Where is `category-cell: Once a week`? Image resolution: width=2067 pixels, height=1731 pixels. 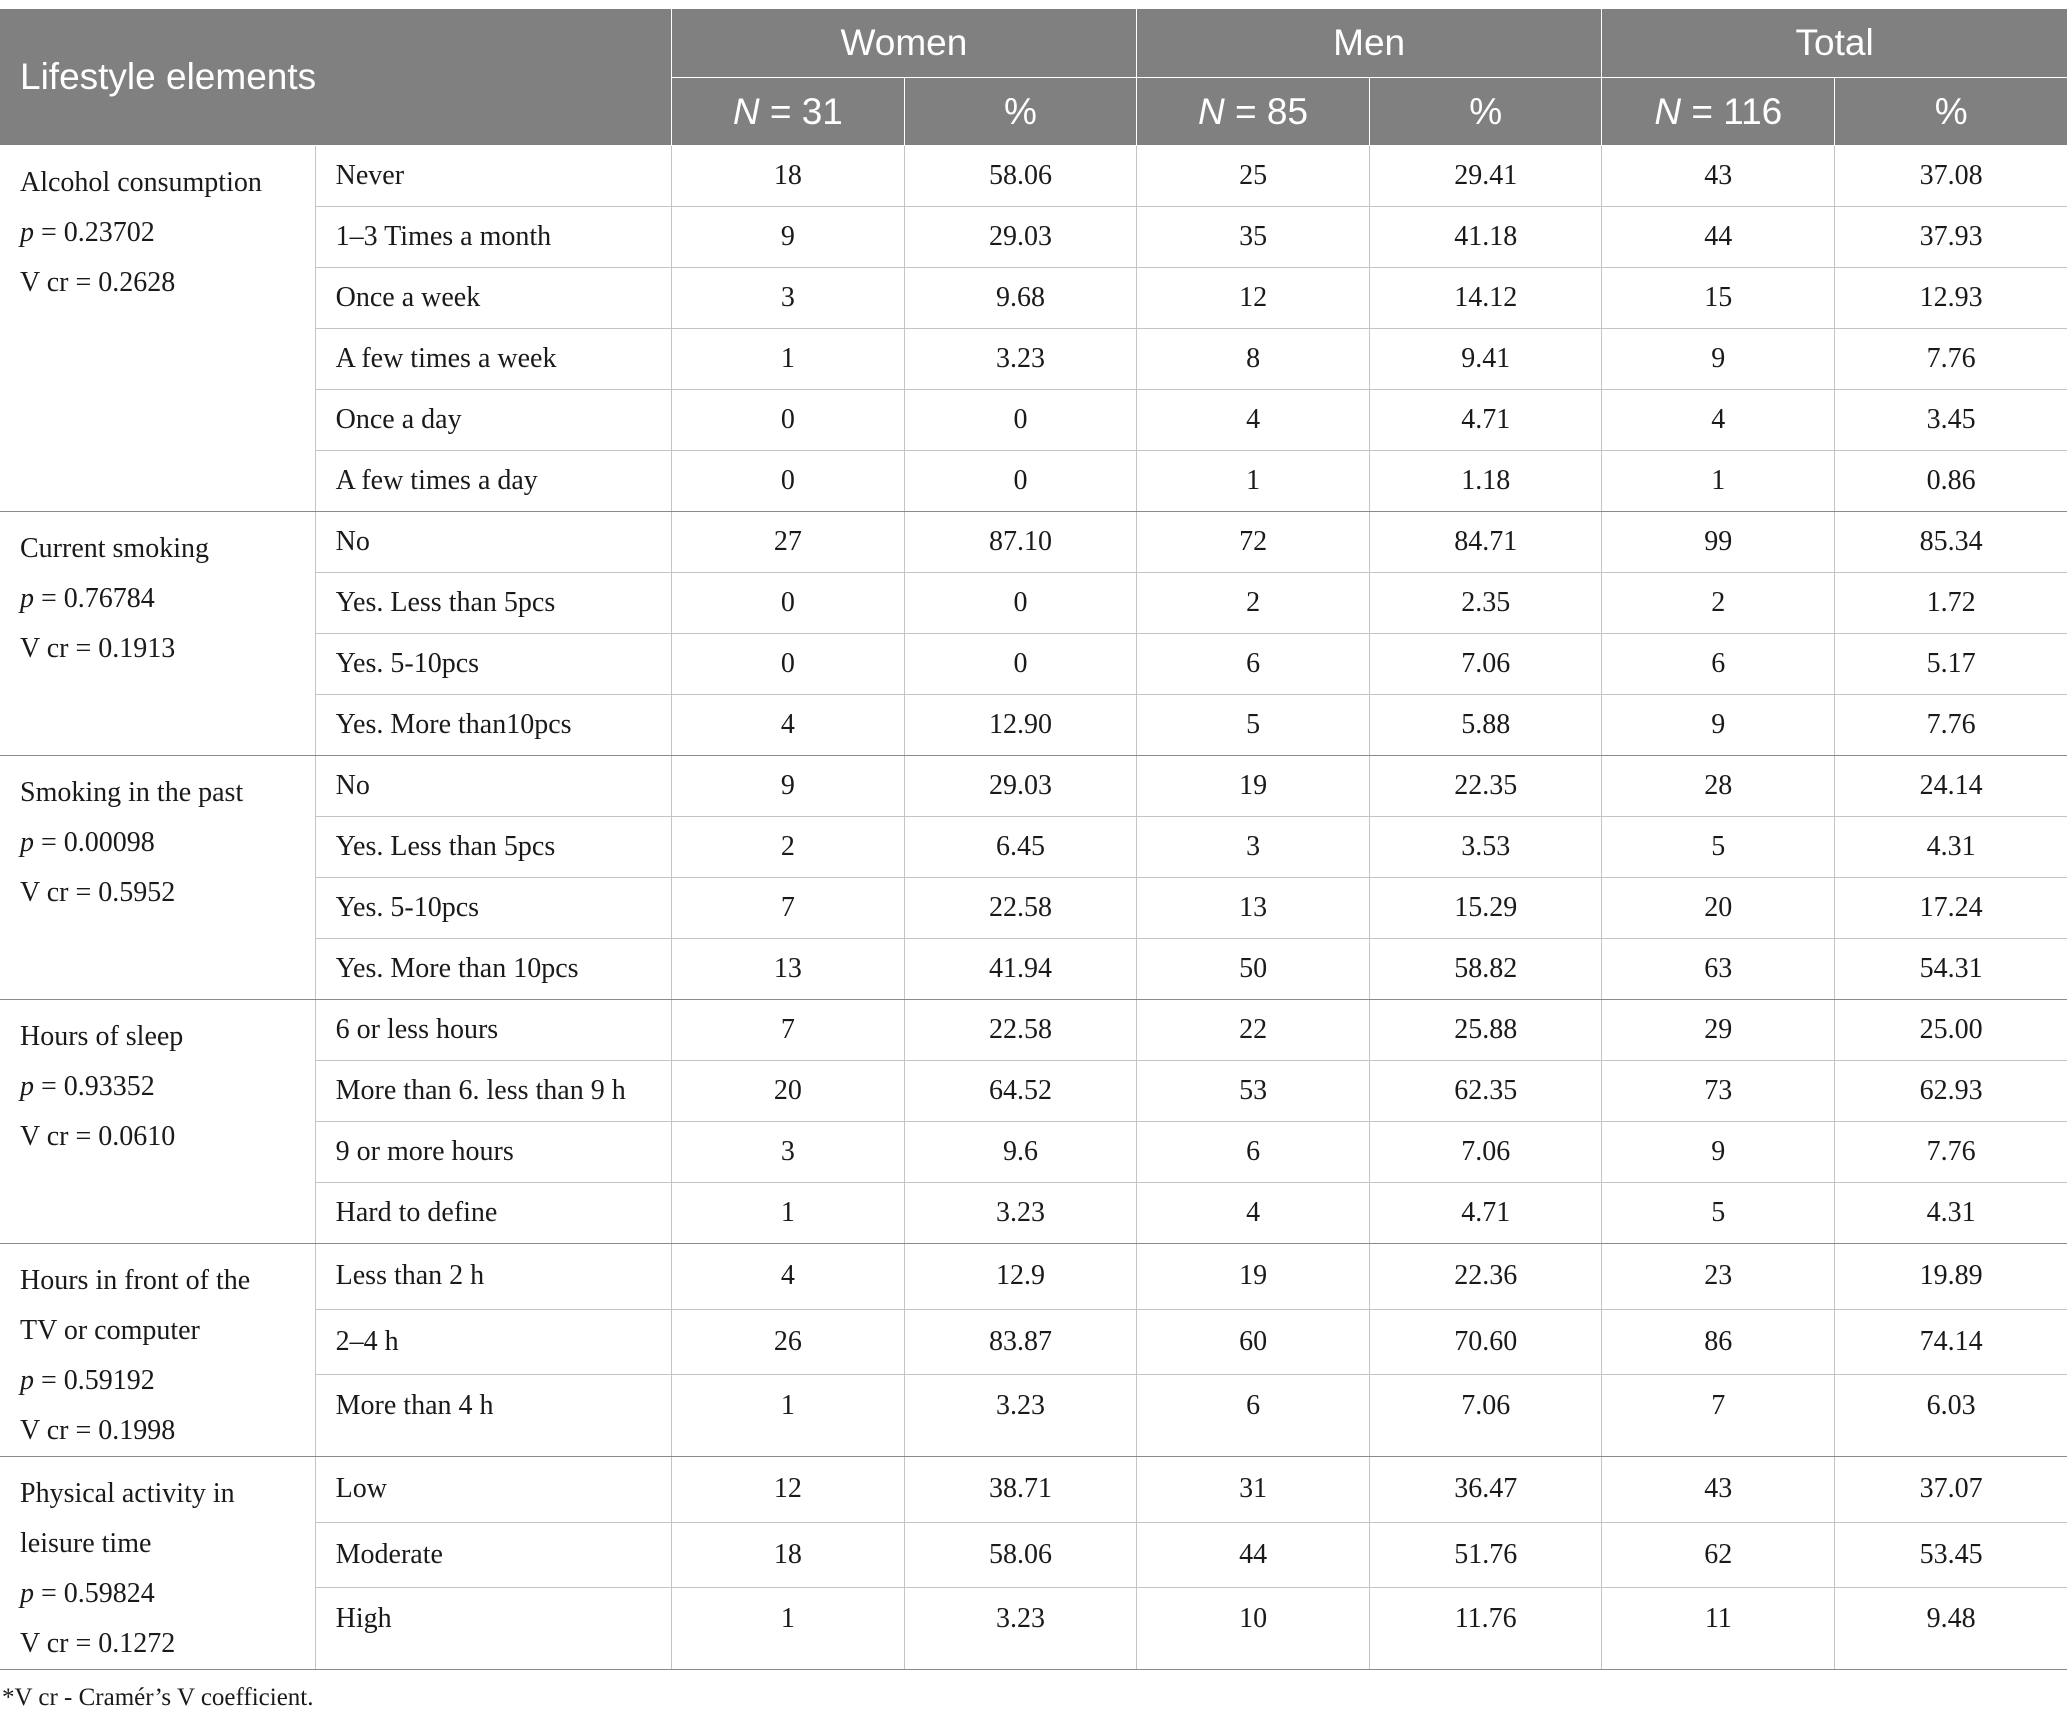
category-cell: Once a week is located at coordinates (493, 298).